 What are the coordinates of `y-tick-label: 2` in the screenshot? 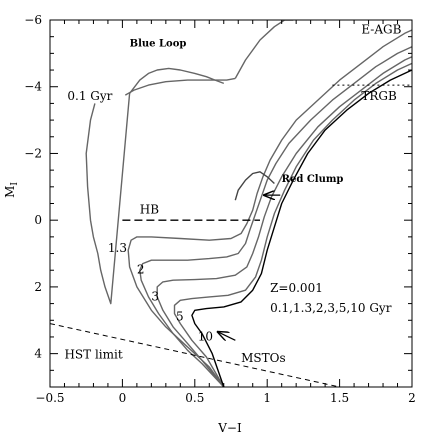 It's located at (38, 287).